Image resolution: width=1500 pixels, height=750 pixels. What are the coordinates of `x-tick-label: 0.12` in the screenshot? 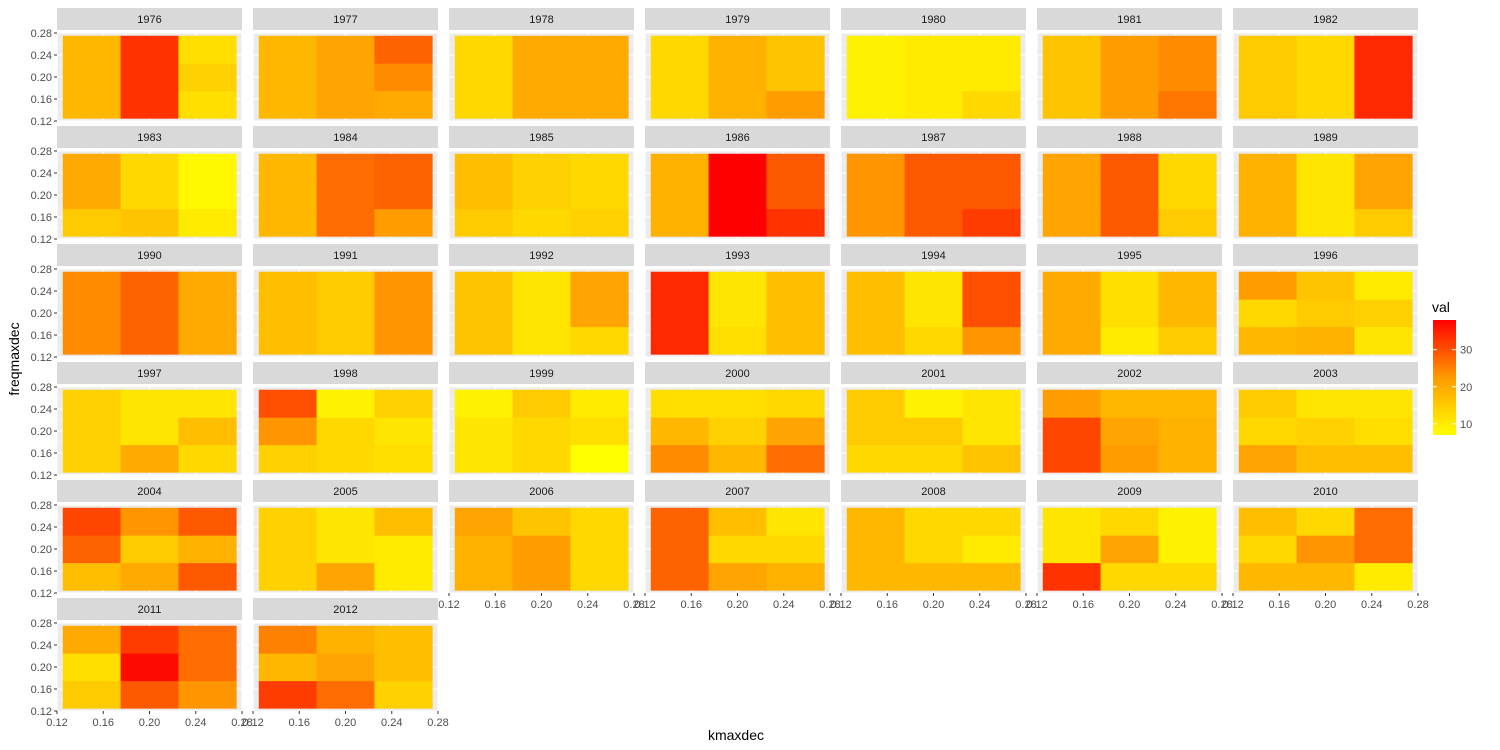 It's located at (56, 723).